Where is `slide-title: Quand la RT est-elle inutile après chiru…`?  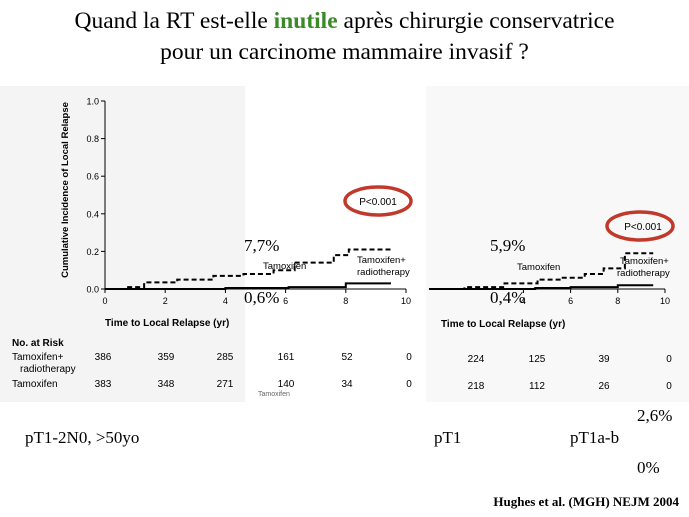
slide-title: Quand la RT est-elle inutile après chiru… is located at coordinates (344, 37).